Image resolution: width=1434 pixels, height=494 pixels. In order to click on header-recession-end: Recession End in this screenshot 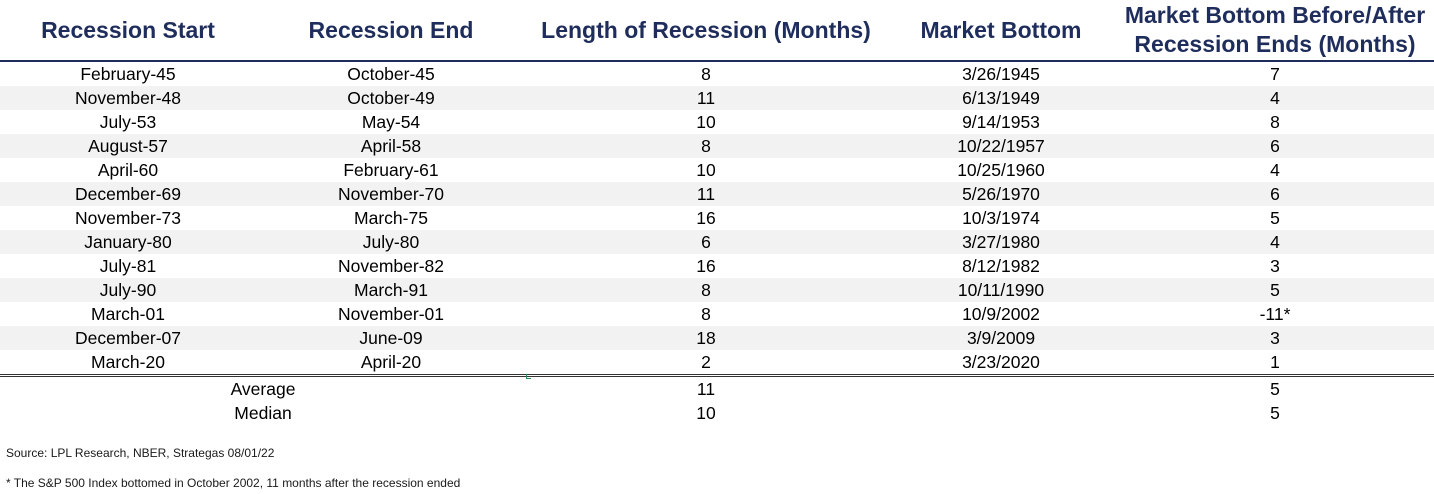, I will do `click(391, 31)`.